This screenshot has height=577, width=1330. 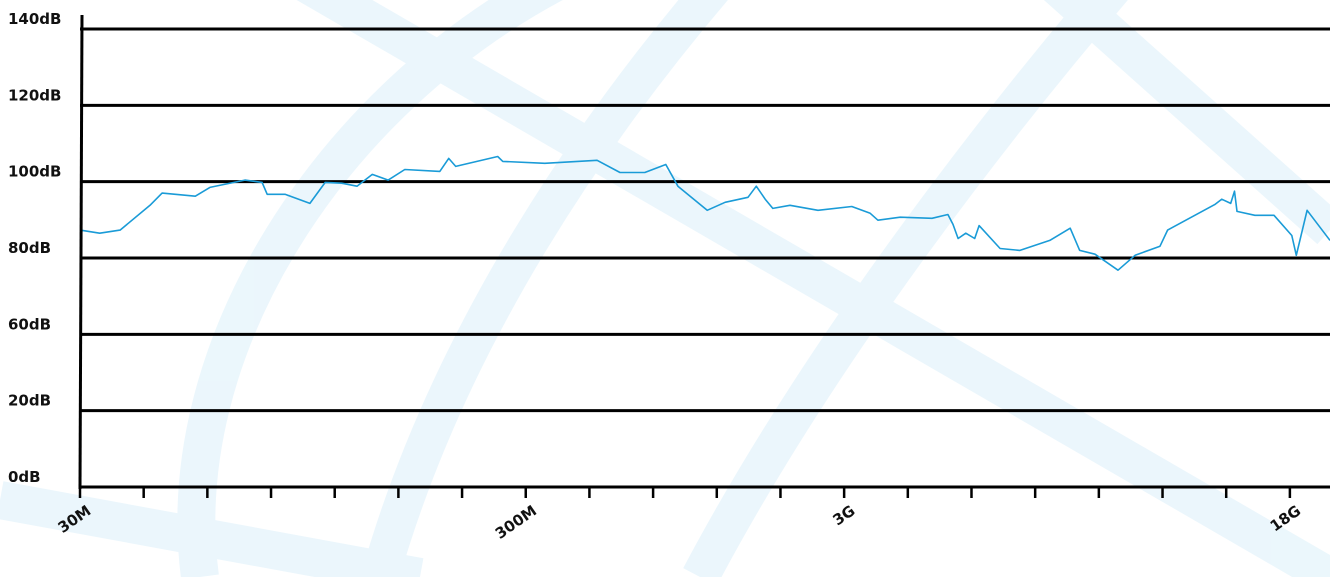 What do you see at coordinates (34, 172) in the screenshot?
I see `y-tick-label: 100dB` at bounding box center [34, 172].